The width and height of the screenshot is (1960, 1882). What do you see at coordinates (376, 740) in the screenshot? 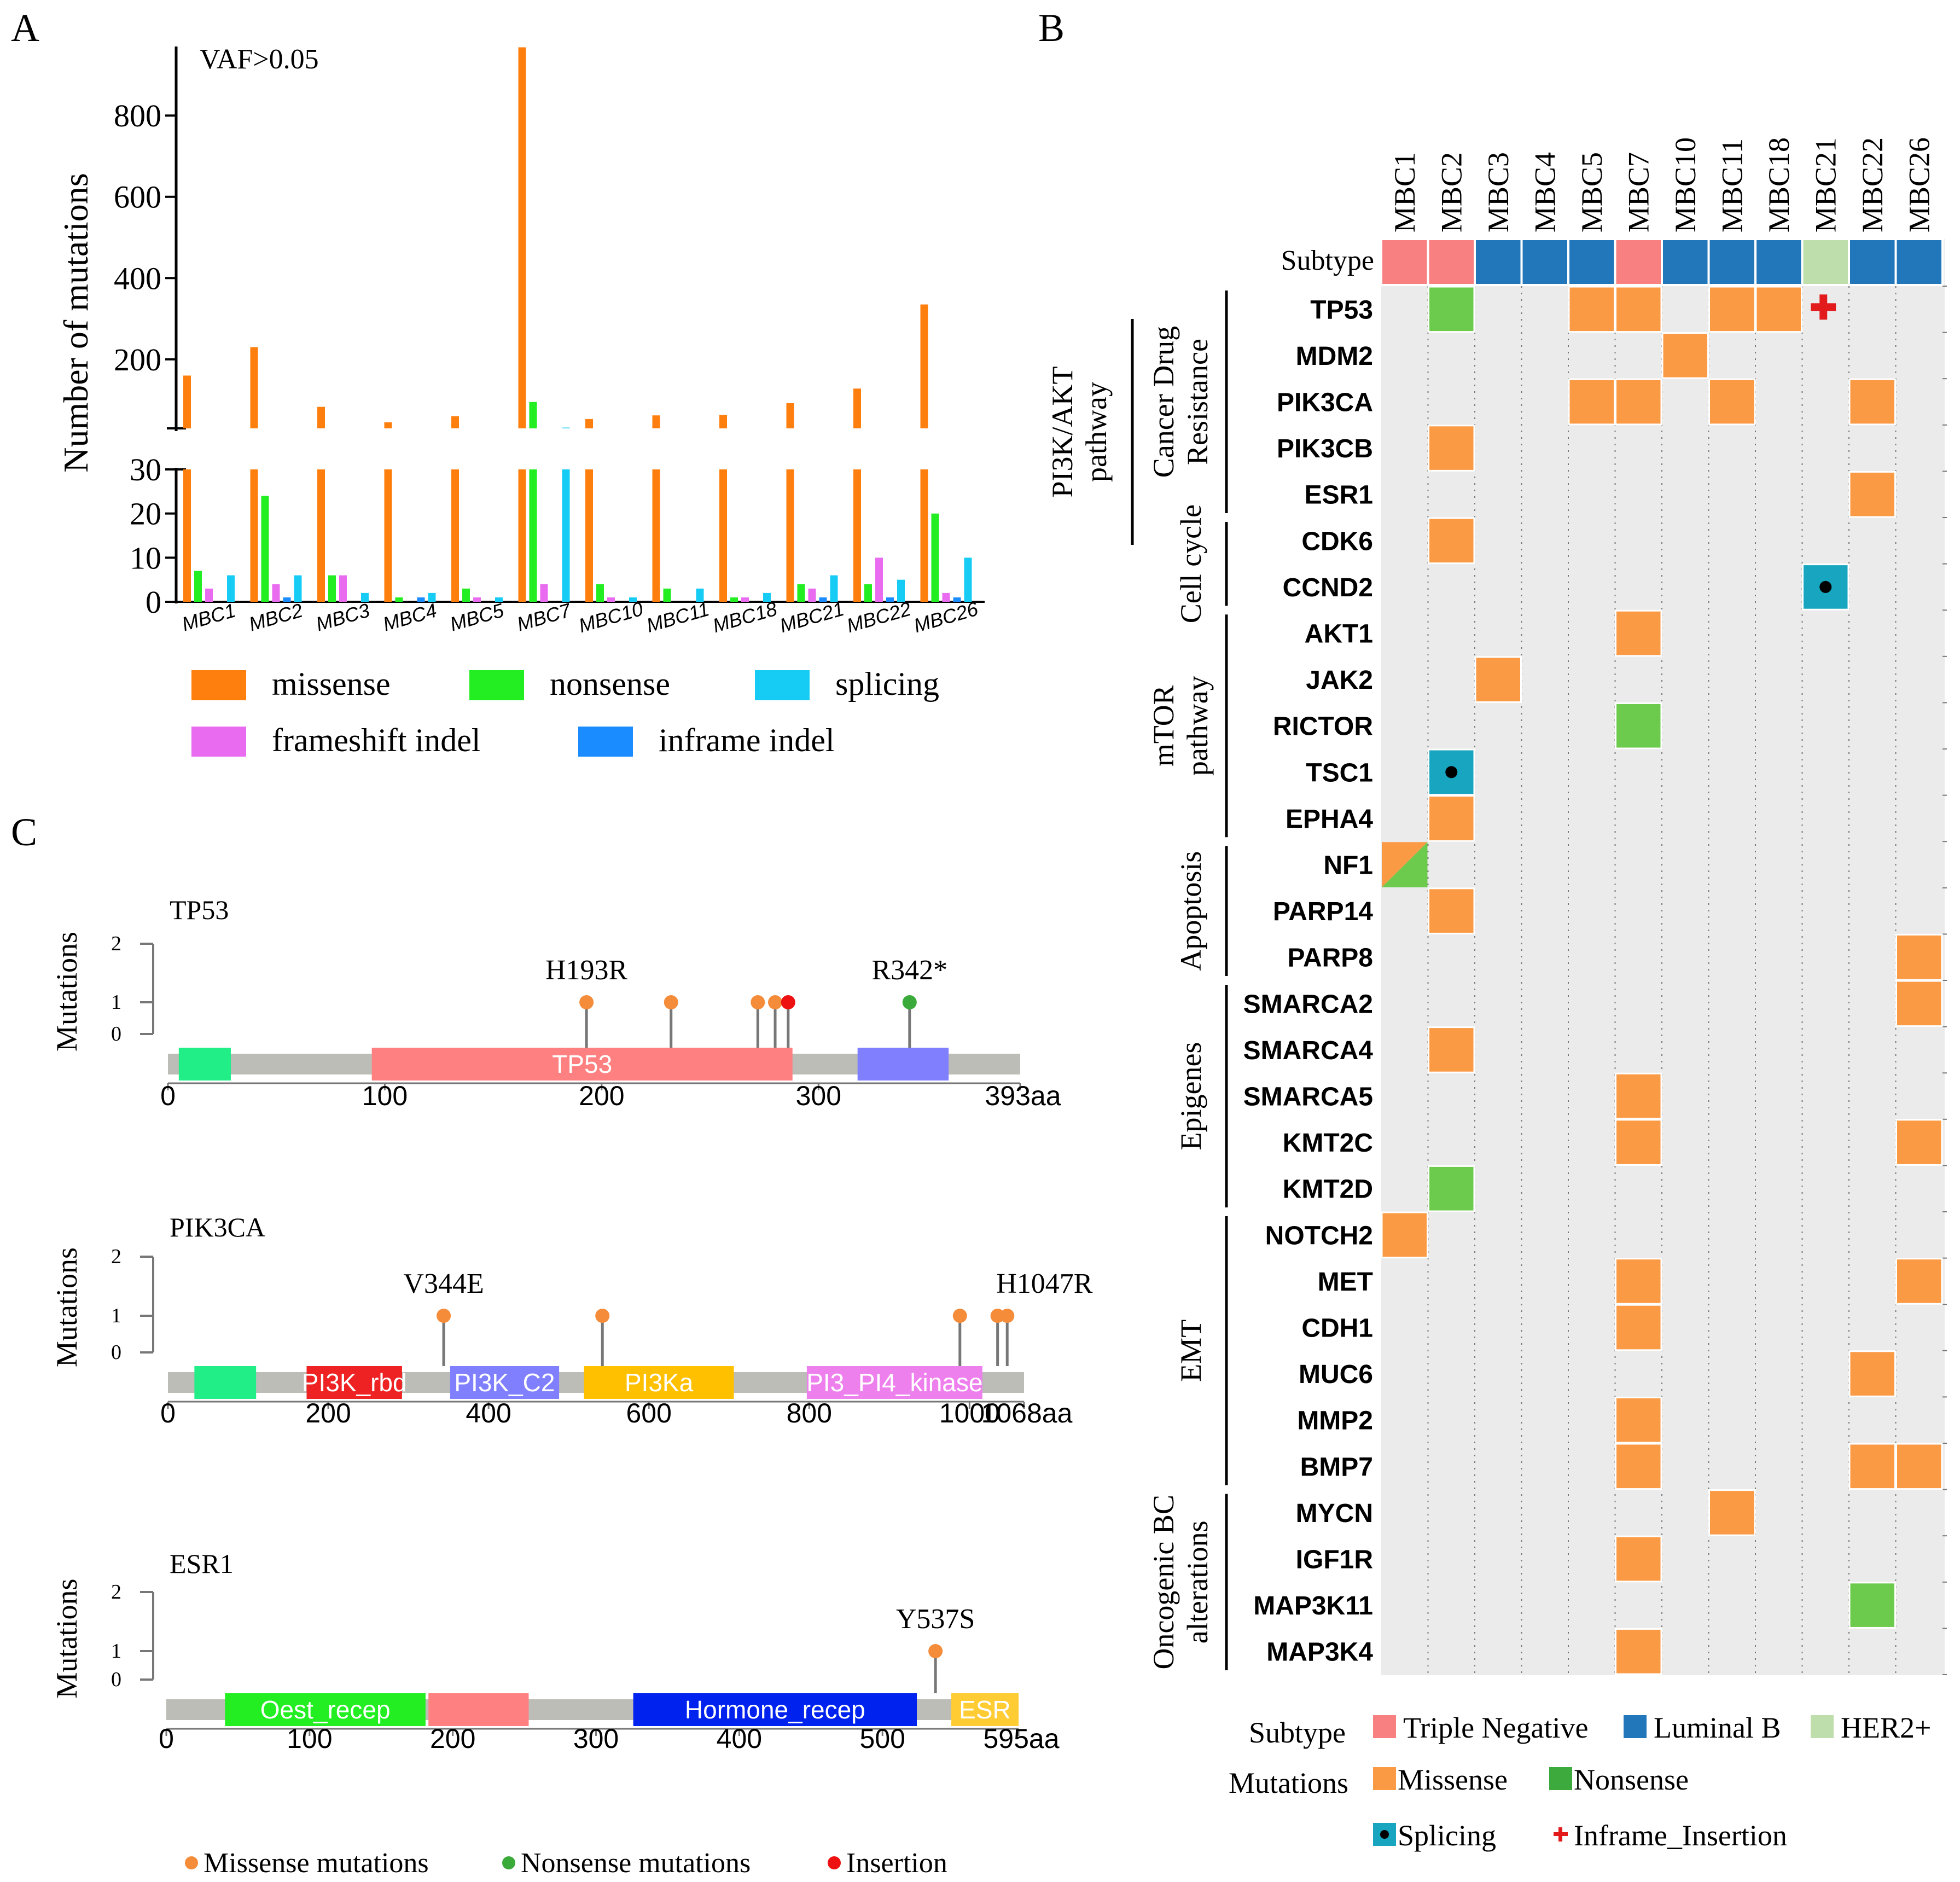
I see `legend-label: frameshift indel` at bounding box center [376, 740].